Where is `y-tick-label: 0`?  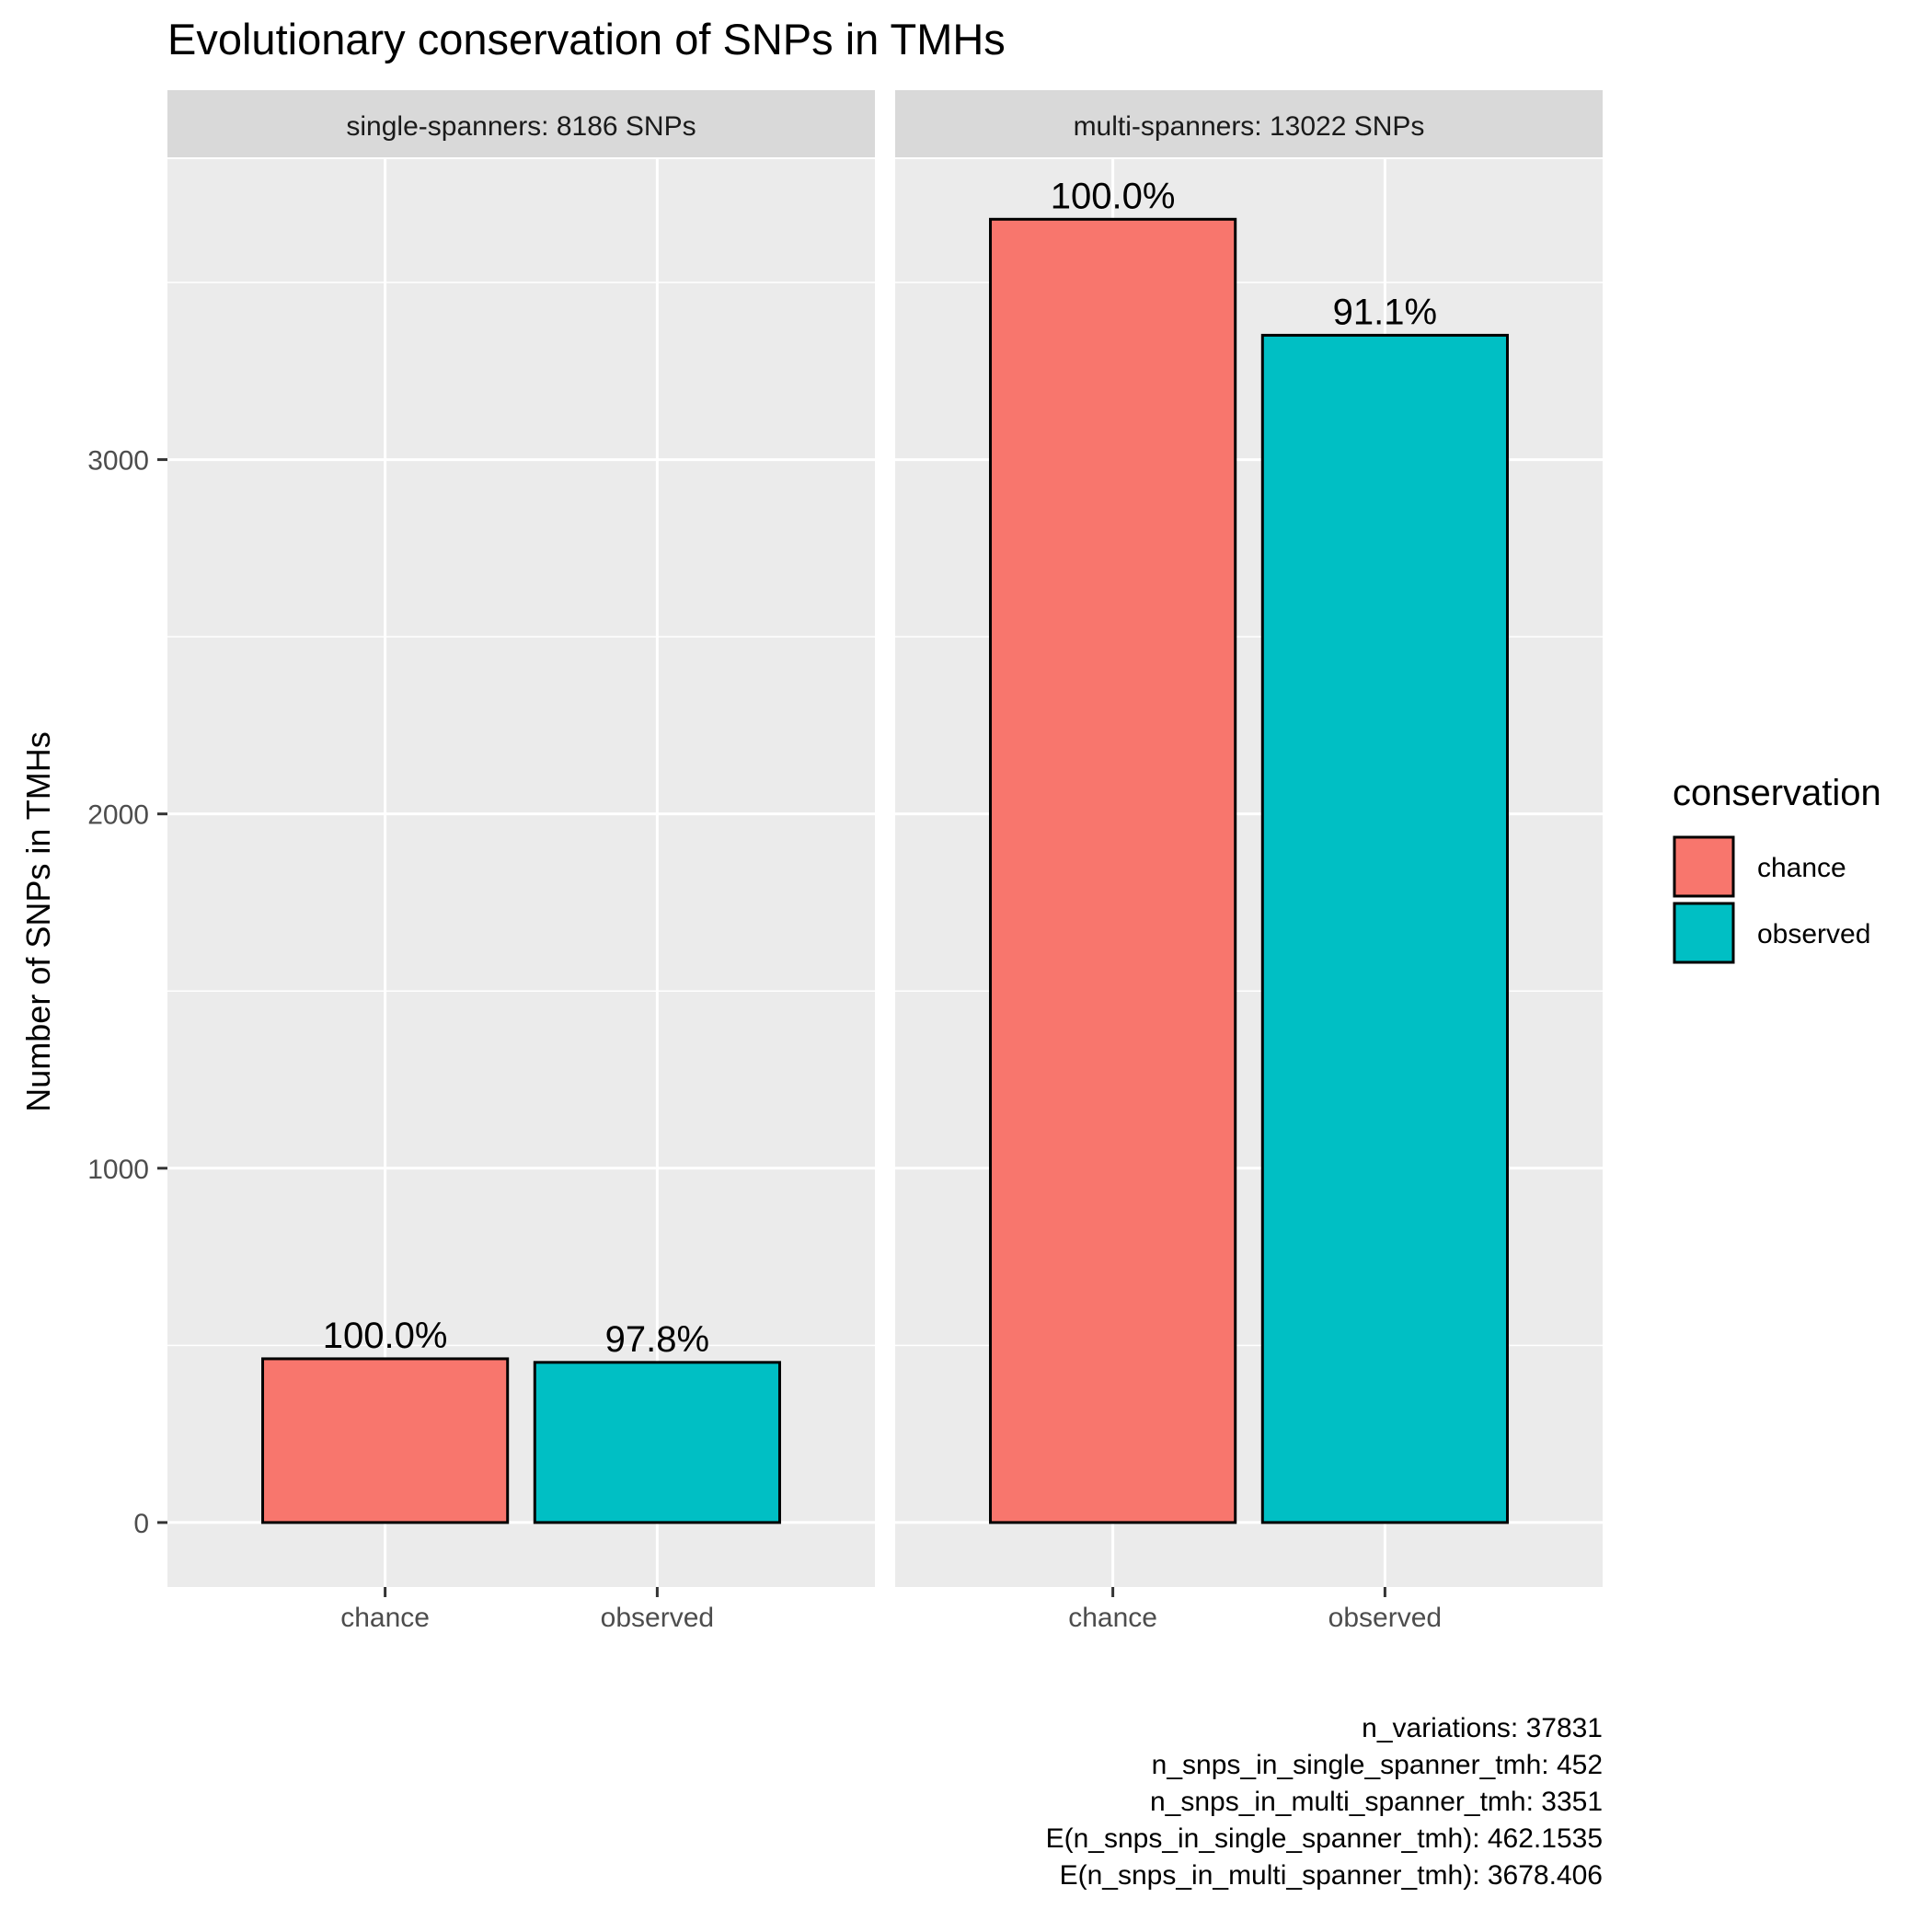 y-tick-label: 0 is located at coordinates (141, 1524).